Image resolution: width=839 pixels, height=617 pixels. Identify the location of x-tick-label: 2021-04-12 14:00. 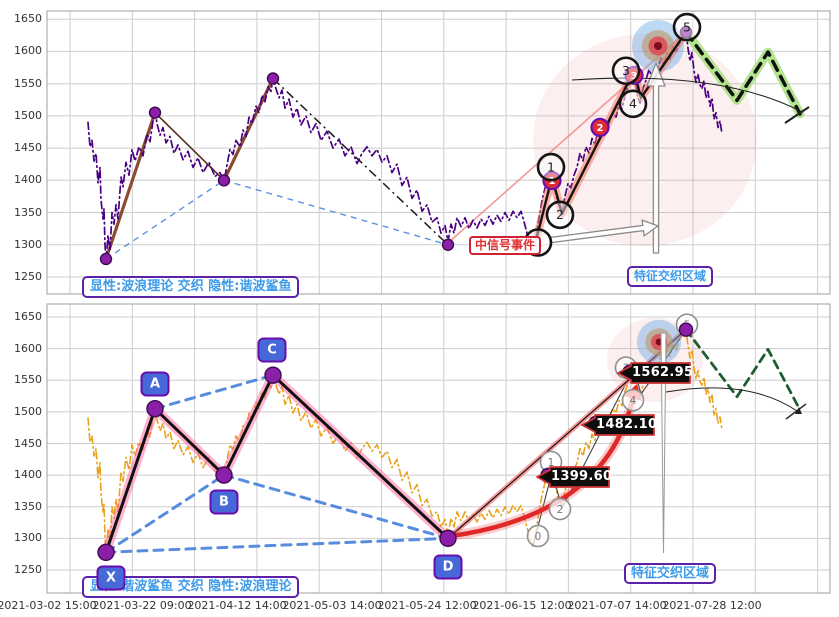
(237, 605).